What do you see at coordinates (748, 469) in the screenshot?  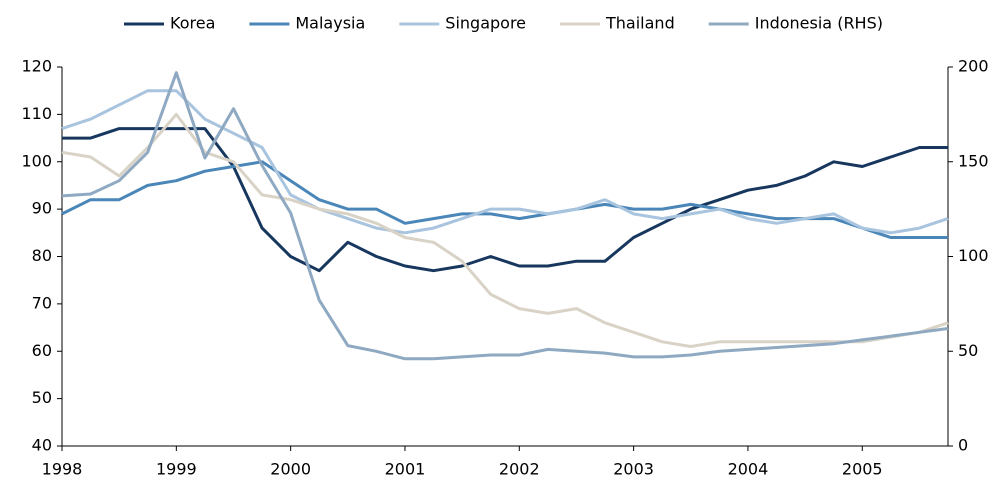 I see `x-tick-label: 2004` at bounding box center [748, 469].